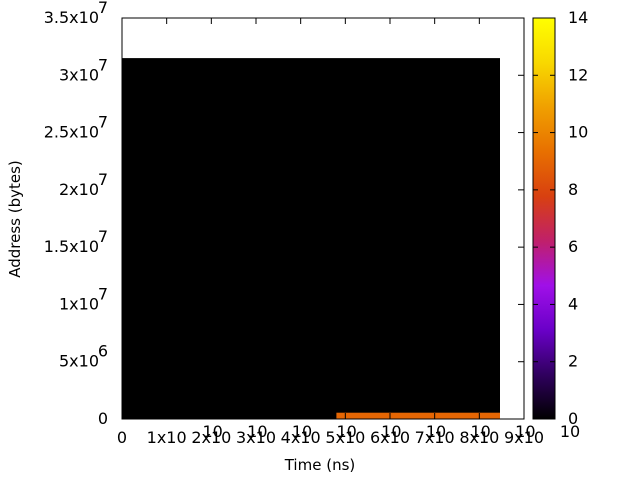 The height and width of the screenshot is (480, 640). I want to click on x-tick-label: 7x10, so click(435, 437).